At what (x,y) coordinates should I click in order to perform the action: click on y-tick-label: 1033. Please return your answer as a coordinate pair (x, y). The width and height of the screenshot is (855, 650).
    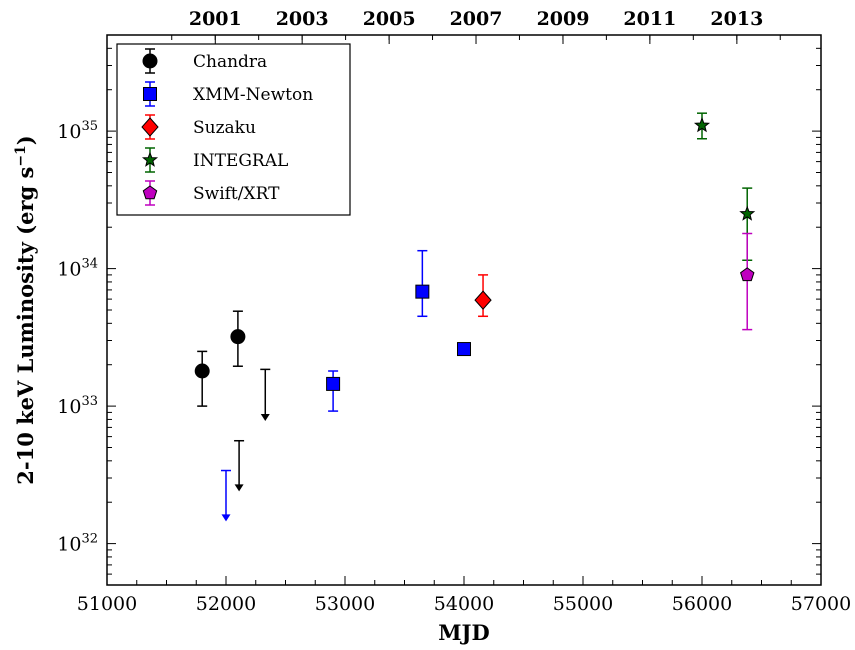
    Looking at the image, I should click on (77, 406).